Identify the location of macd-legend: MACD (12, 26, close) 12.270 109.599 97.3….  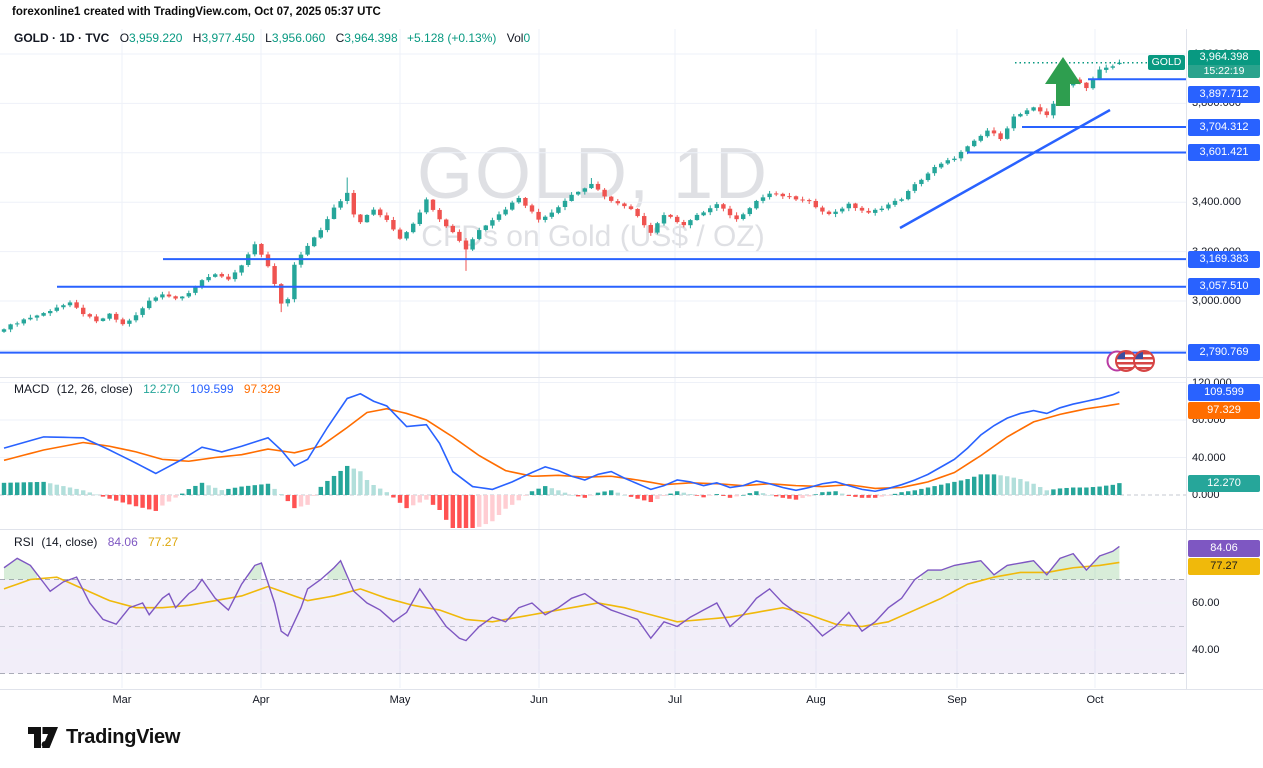
(147, 389).